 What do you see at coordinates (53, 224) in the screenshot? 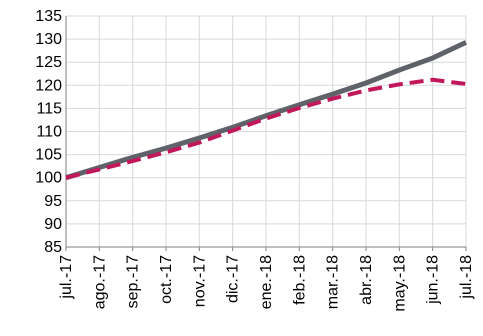
I see `y-tick-label: 90` at bounding box center [53, 224].